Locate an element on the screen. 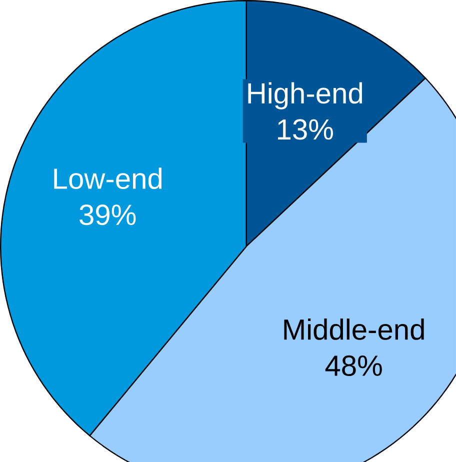 This screenshot has width=456, height=462. data-label: 39% is located at coordinates (108, 215).